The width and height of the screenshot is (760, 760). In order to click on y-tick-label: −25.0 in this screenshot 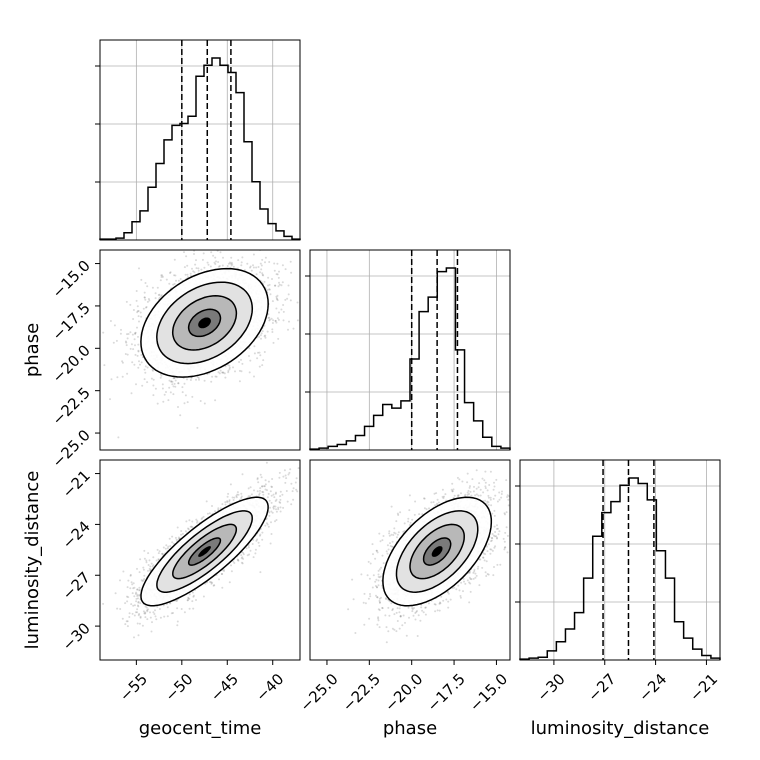, I will do `click(71, 448)`.